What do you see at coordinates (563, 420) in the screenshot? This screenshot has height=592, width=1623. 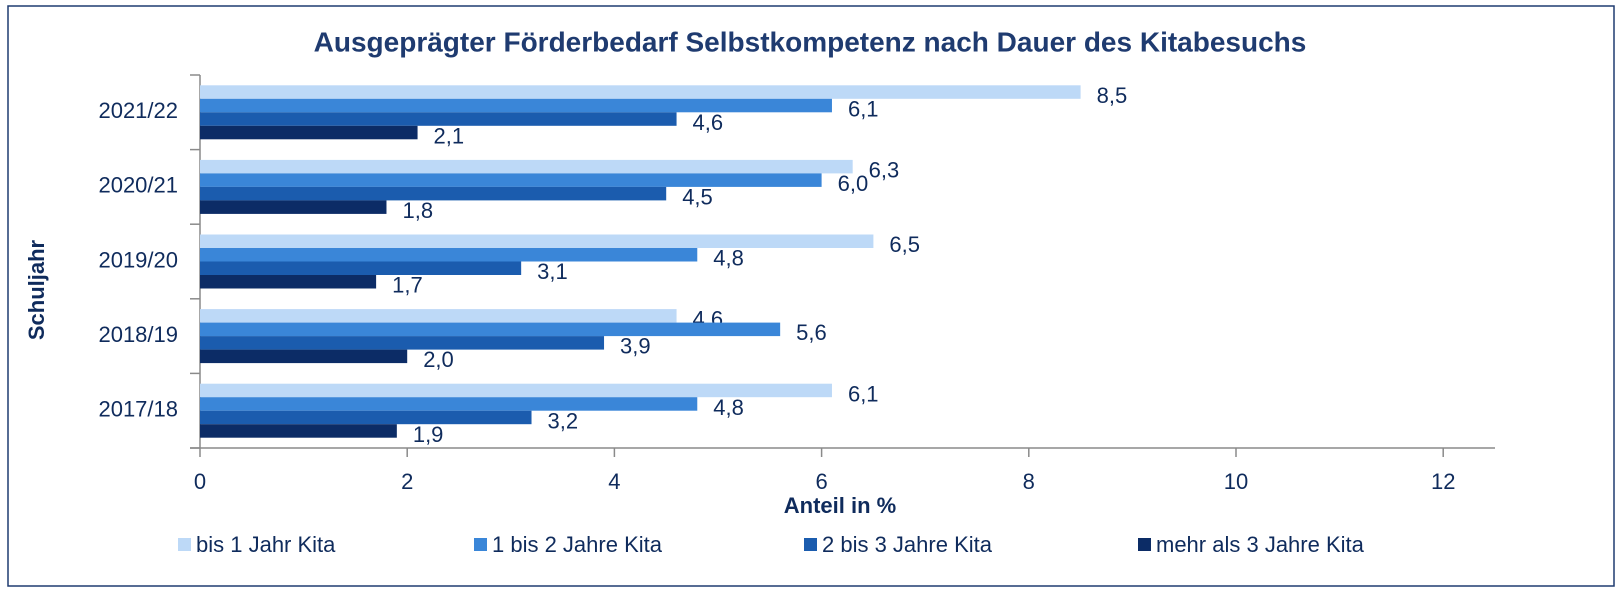 I see `data-label: 3,2` at bounding box center [563, 420].